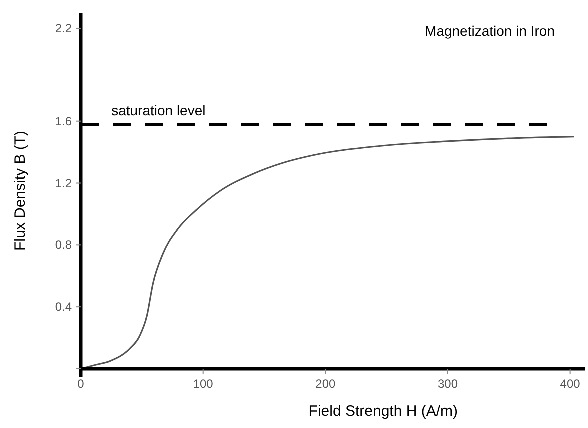 The image size is (588, 428). Describe the element at coordinates (203, 384) in the screenshot. I see `x-tick-label: 100` at that location.